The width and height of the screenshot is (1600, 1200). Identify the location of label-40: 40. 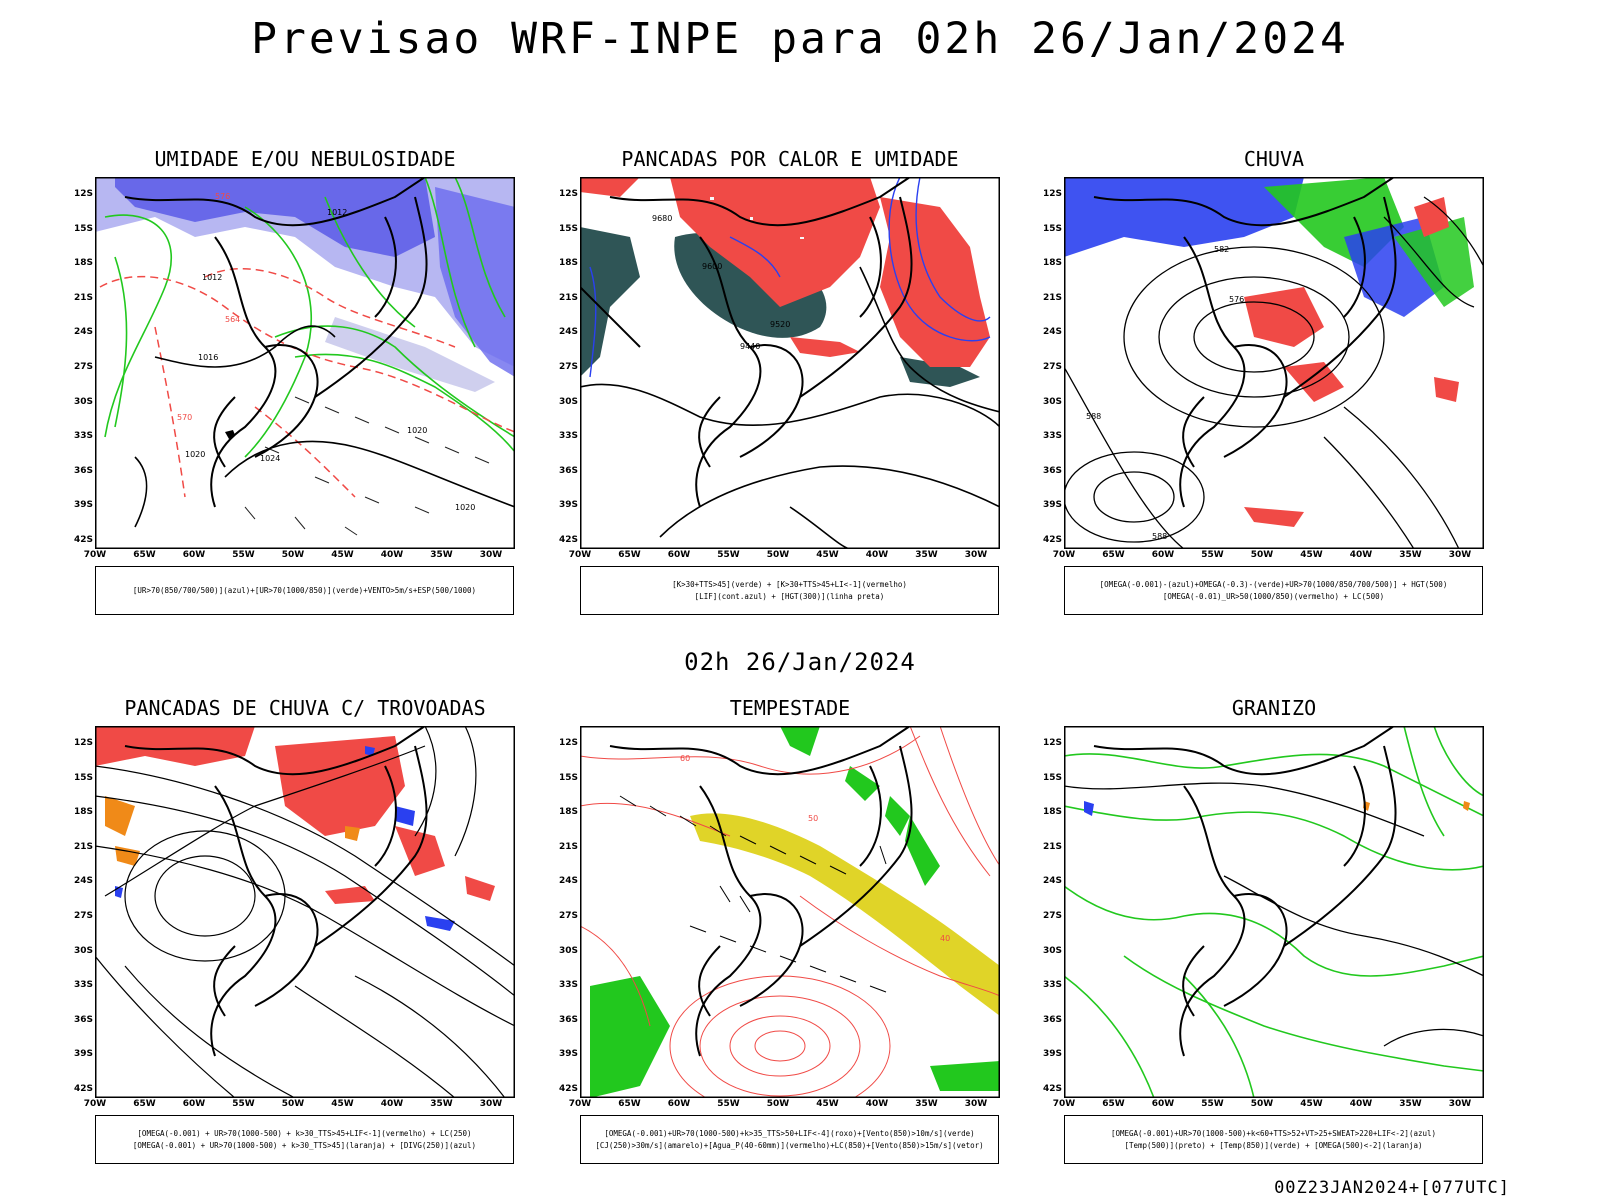
(945, 938).